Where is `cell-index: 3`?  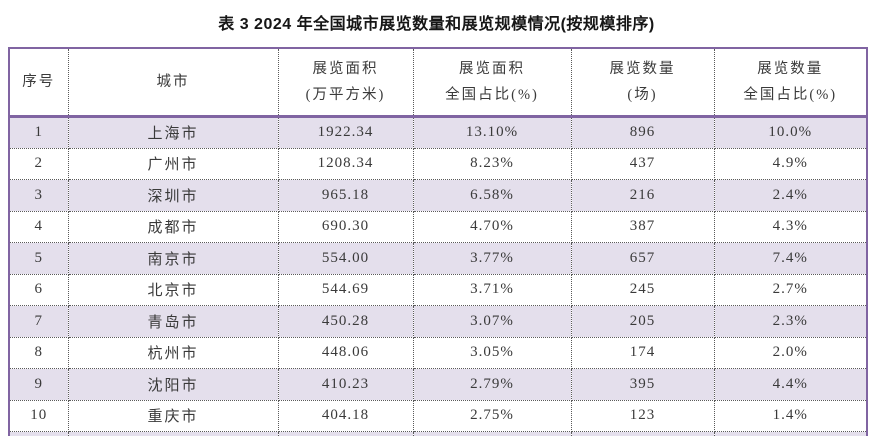
cell-index: 3 is located at coordinates (38, 195).